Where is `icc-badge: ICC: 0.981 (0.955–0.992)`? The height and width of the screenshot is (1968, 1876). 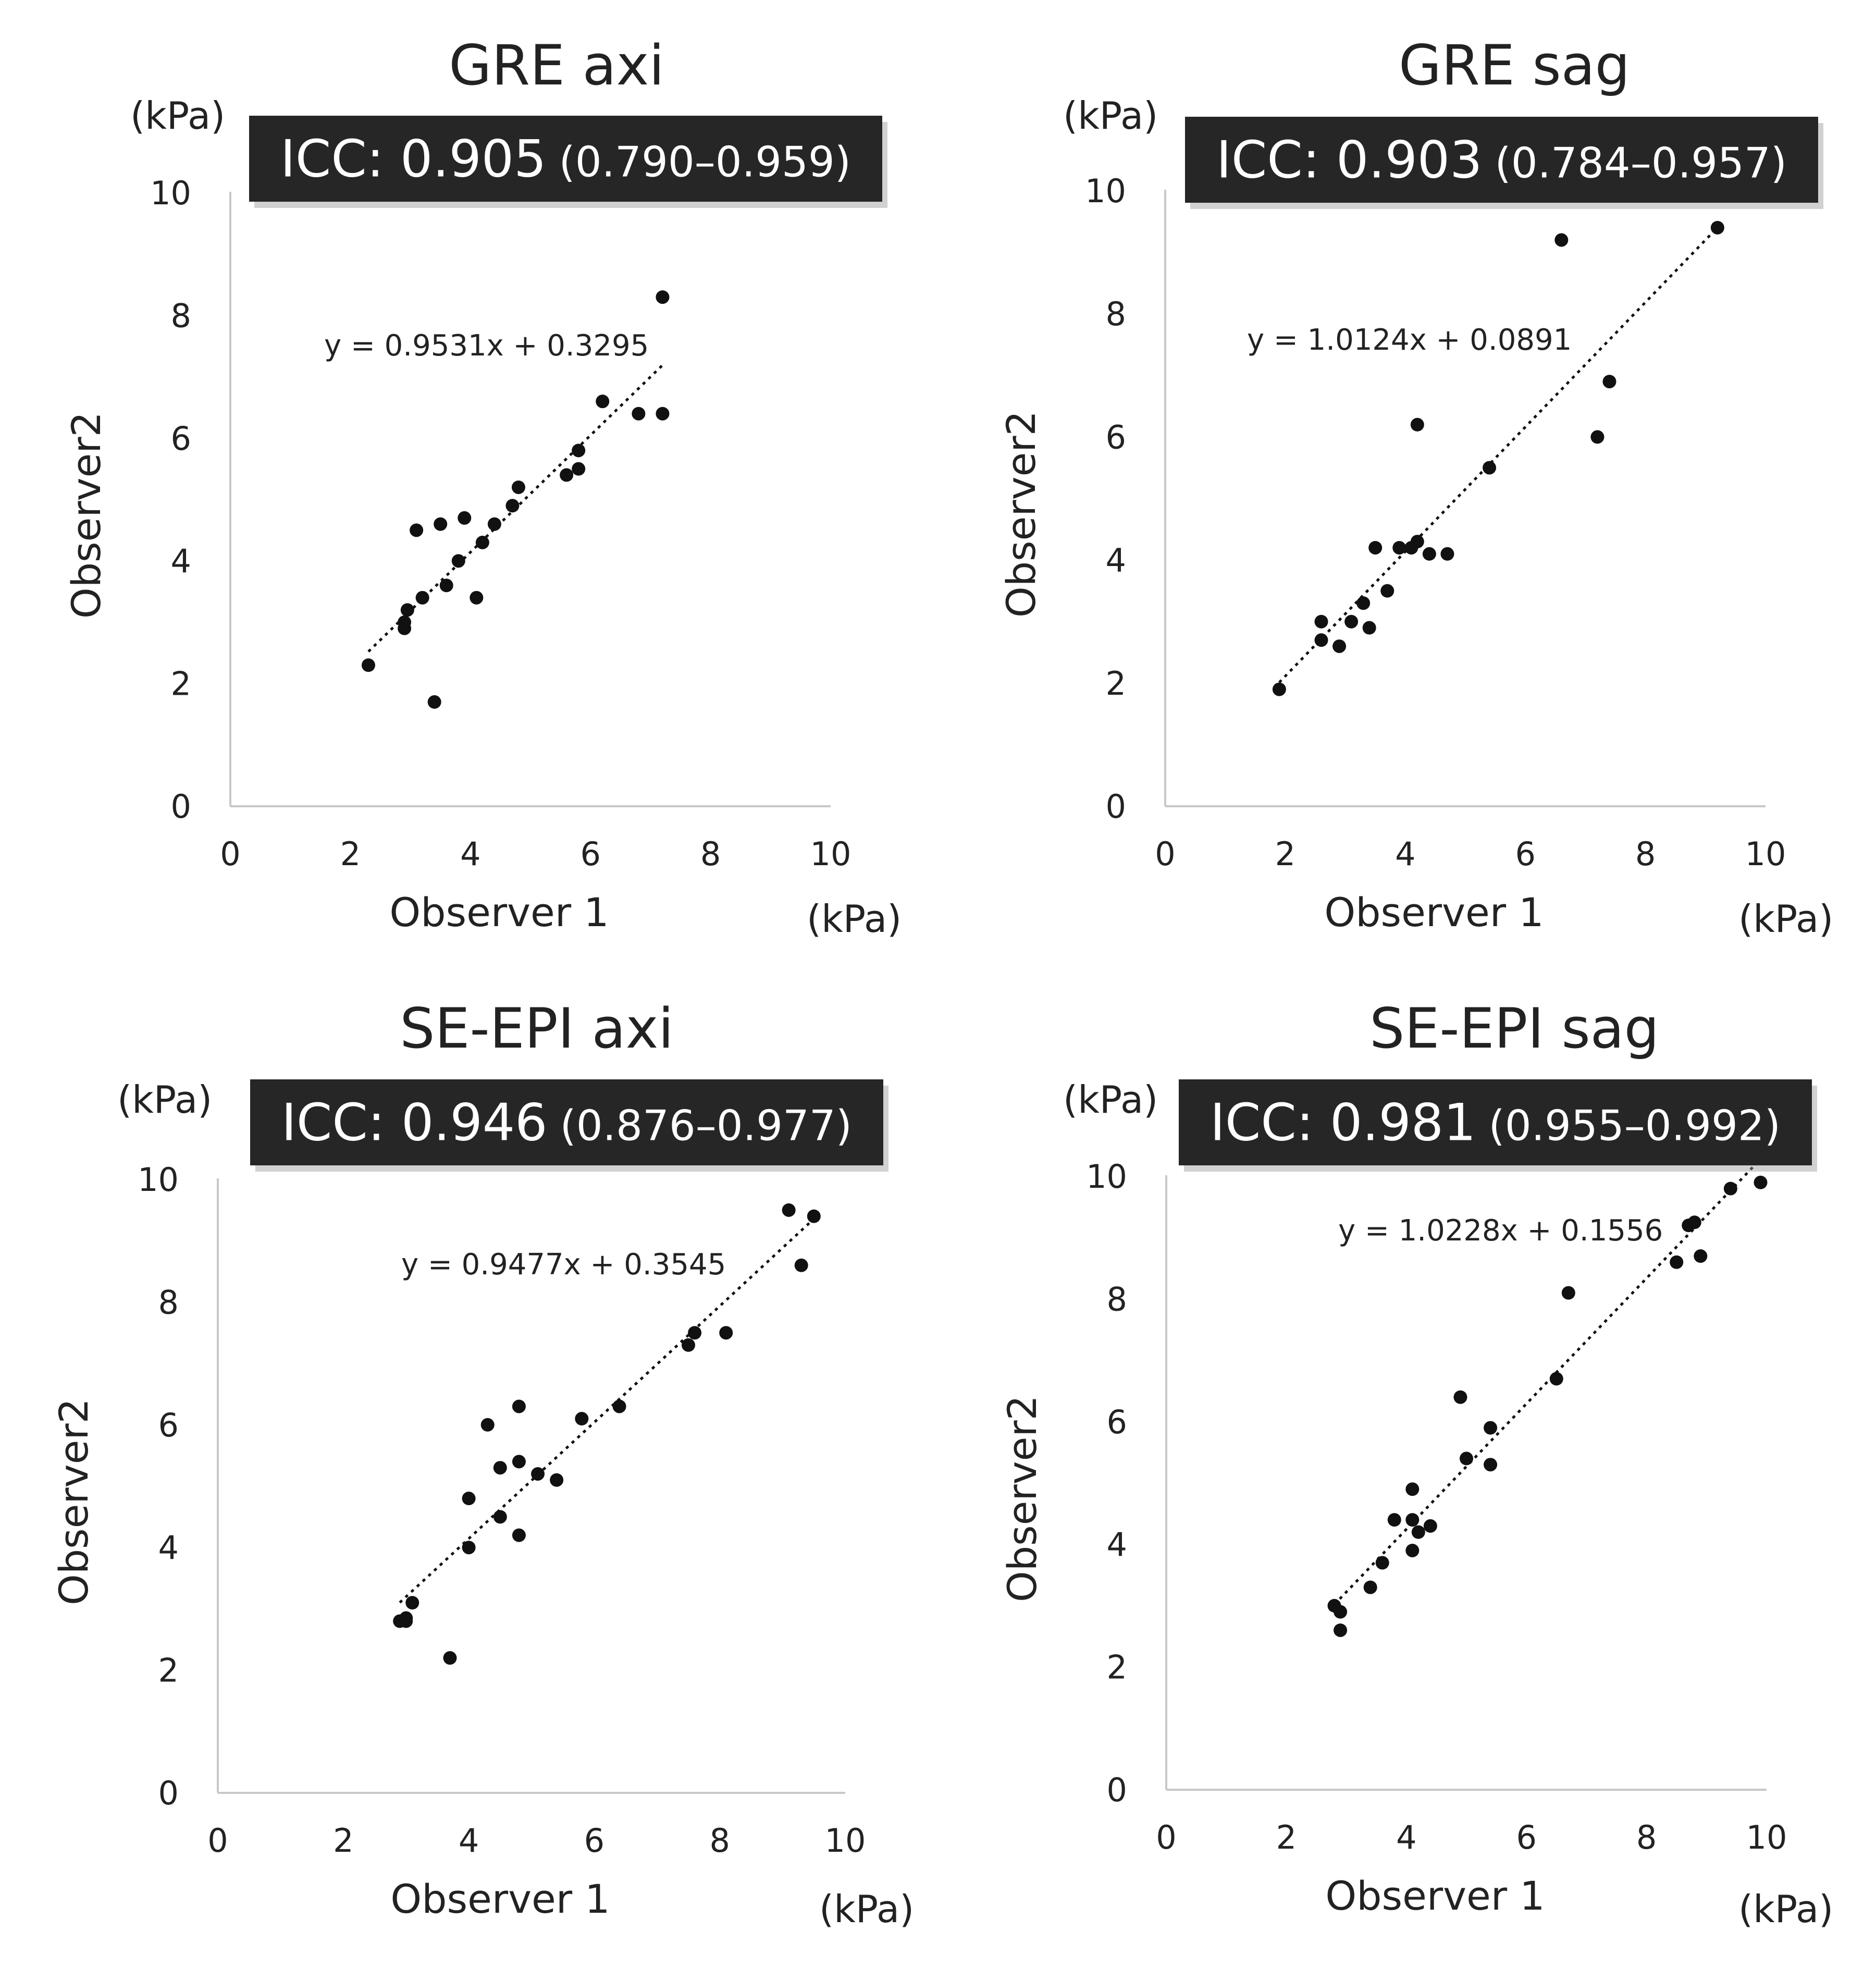 icc-badge: ICC: 0.981 (0.955–0.992) is located at coordinates (1498, 1126).